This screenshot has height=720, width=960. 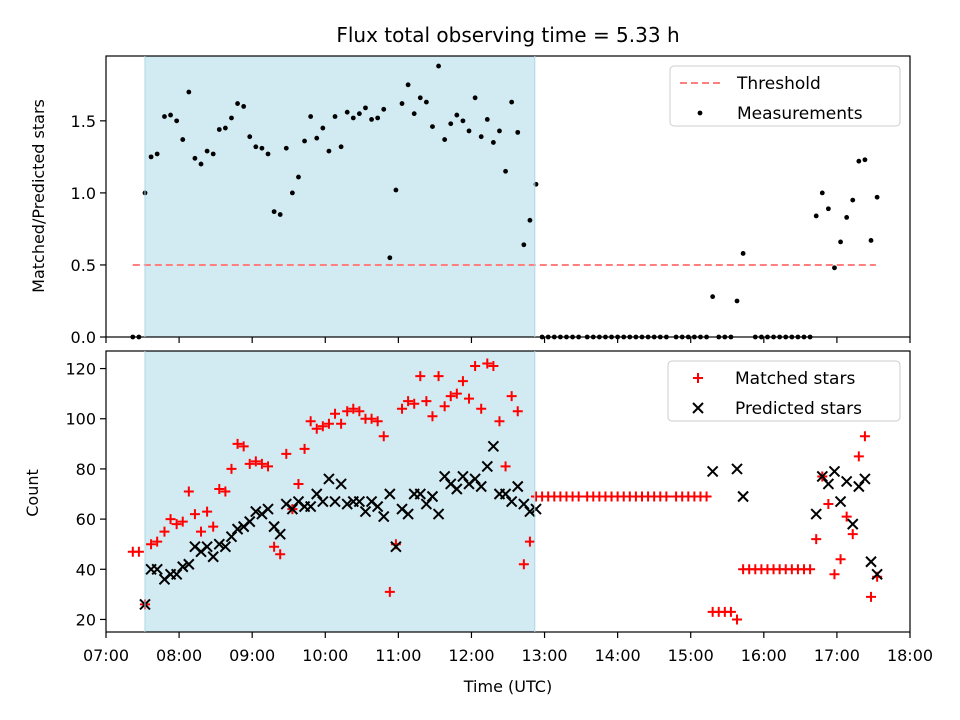 What do you see at coordinates (798, 409) in the screenshot?
I see `legend-label: Predicted stars` at bounding box center [798, 409].